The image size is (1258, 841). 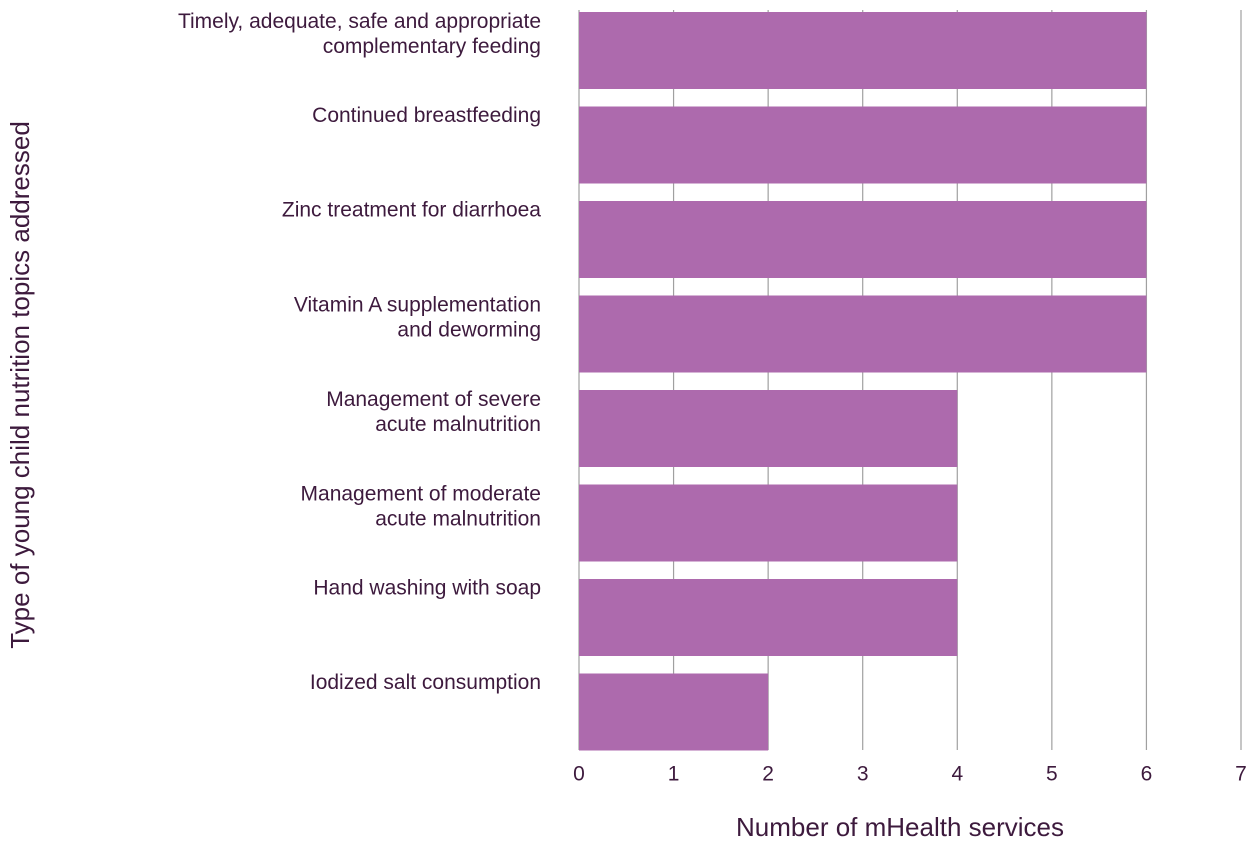 What do you see at coordinates (1147, 774) in the screenshot?
I see `x-tick-label: 6` at bounding box center [1147, 774].